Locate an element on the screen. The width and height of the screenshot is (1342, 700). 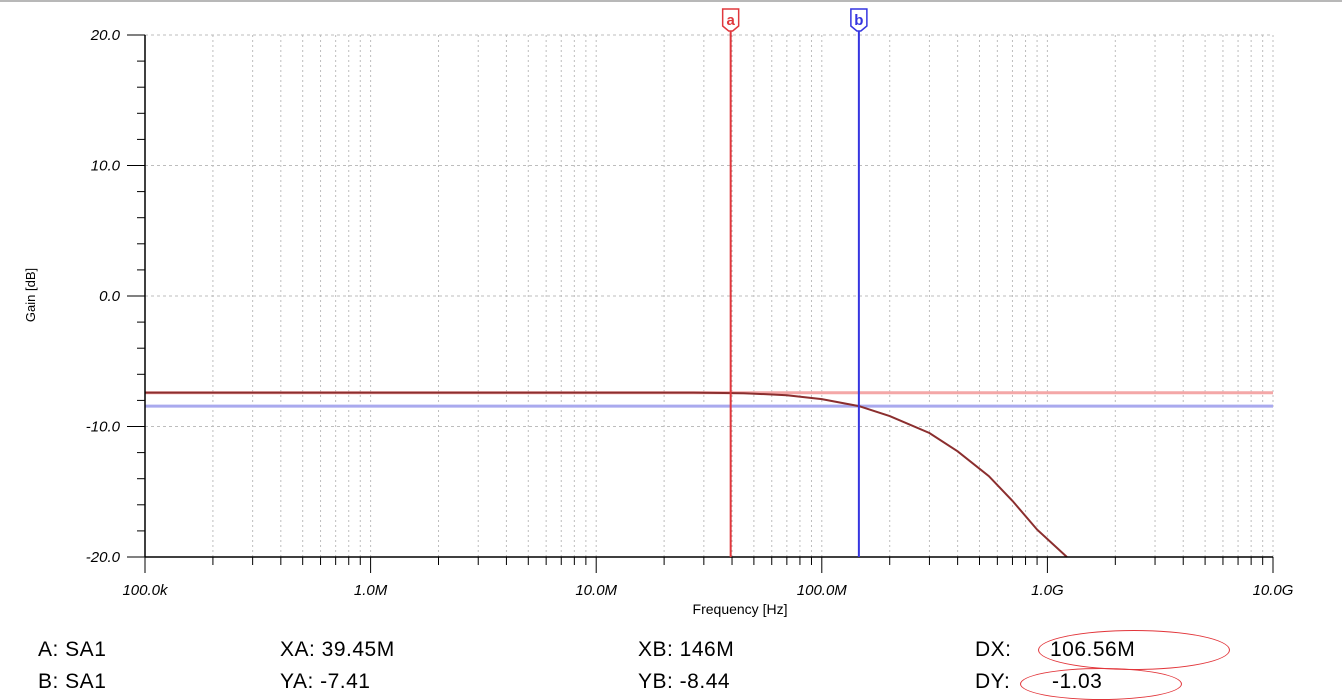
x-tick-label: 10.0G is located at coordinates (1273, 590).